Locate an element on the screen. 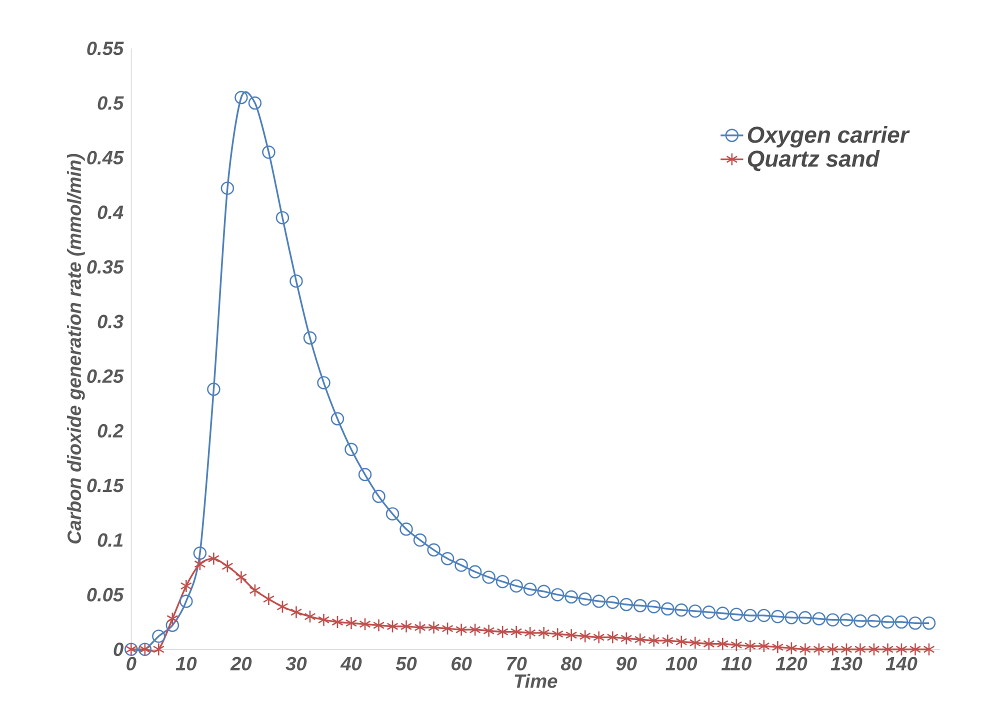 The width and height of the screenshot is (988, 722). x-tick-label: 80 is located at coordinates (571, 663).